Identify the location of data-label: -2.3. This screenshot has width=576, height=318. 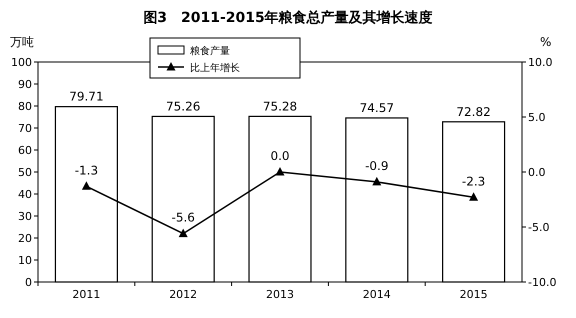
(474, 181).